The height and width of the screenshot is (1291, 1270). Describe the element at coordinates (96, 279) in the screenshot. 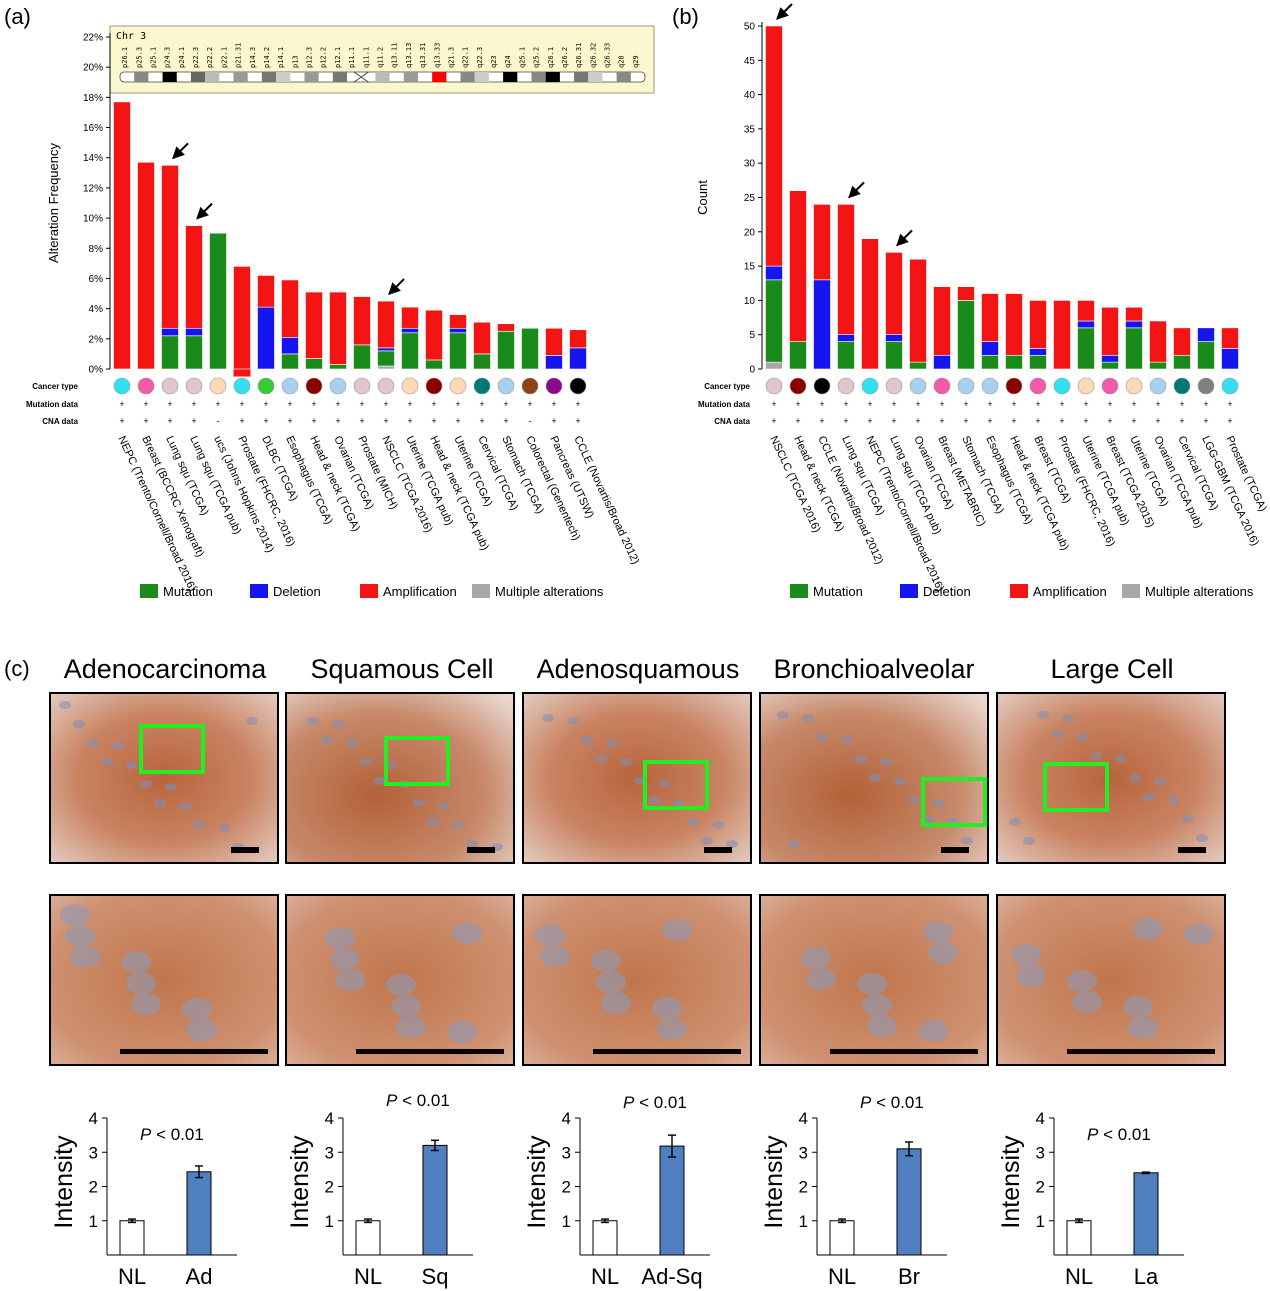

I see `y-tick-label: 6%` at that location.